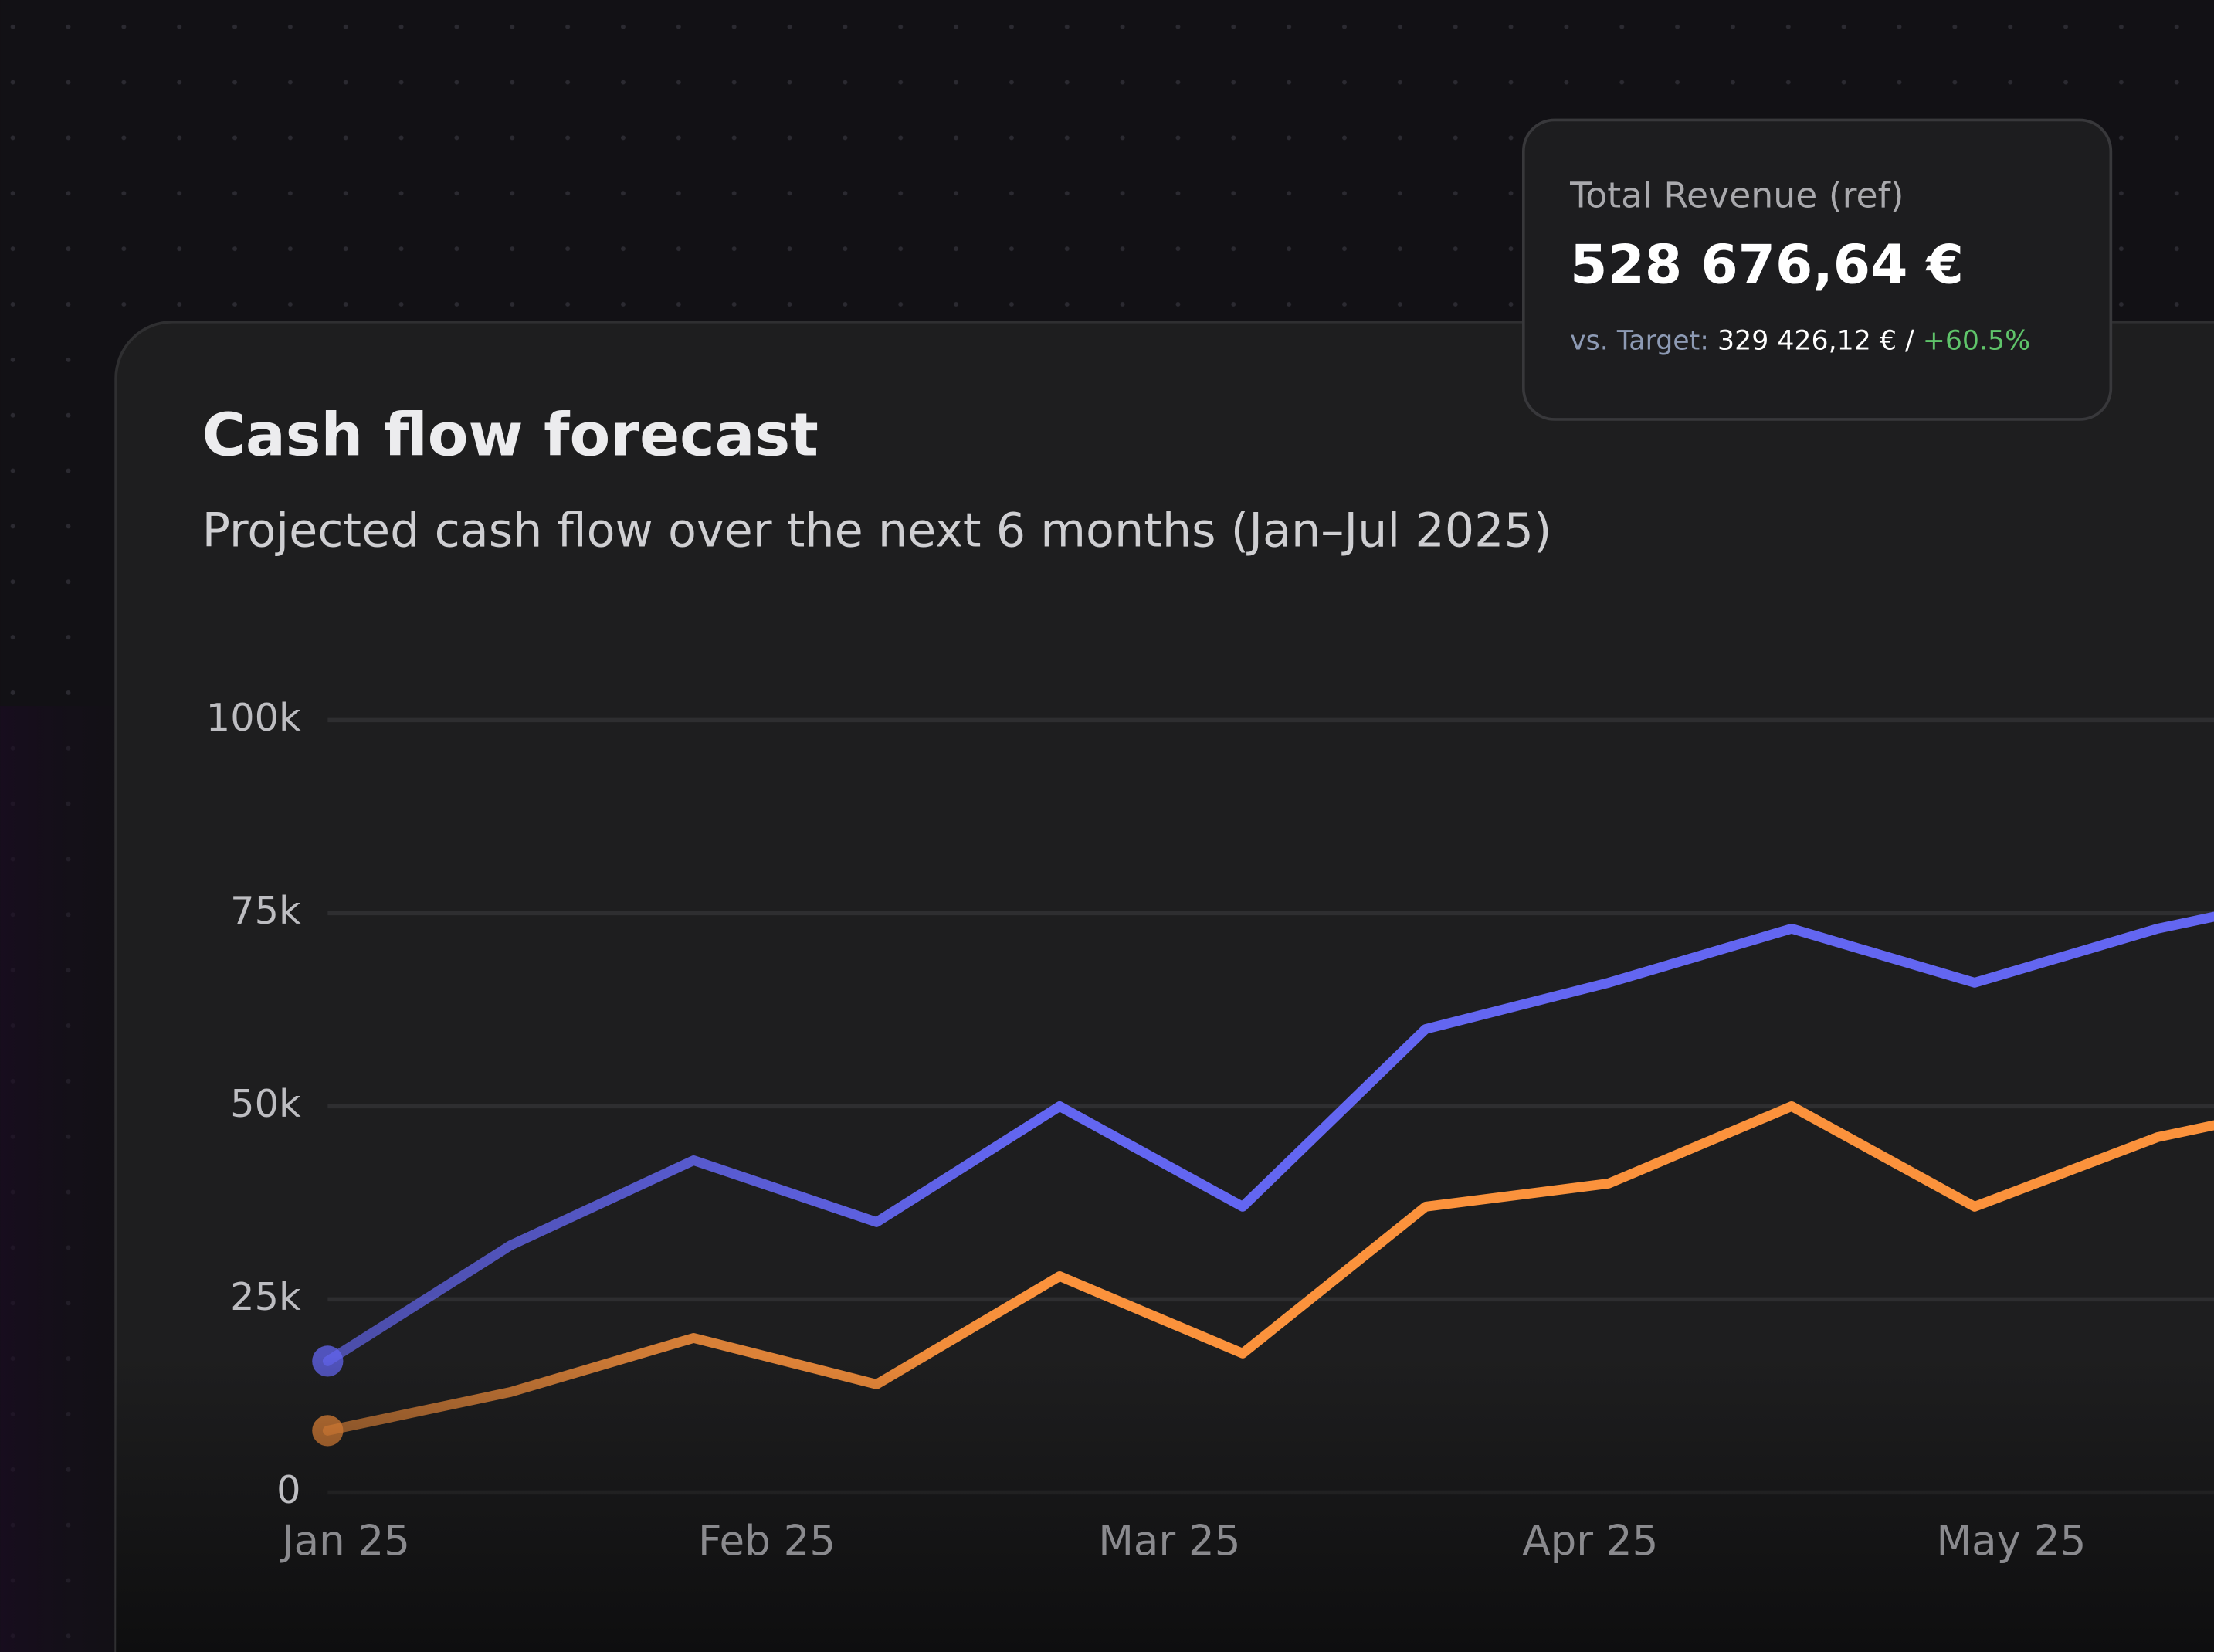 The height and width of the screenshot is (1652, 2214). What do you see at coordinates (1590, 1541) in the screenshot?
I see `x-tick-label: Apr 25` at bounding box center [1590, 1541].